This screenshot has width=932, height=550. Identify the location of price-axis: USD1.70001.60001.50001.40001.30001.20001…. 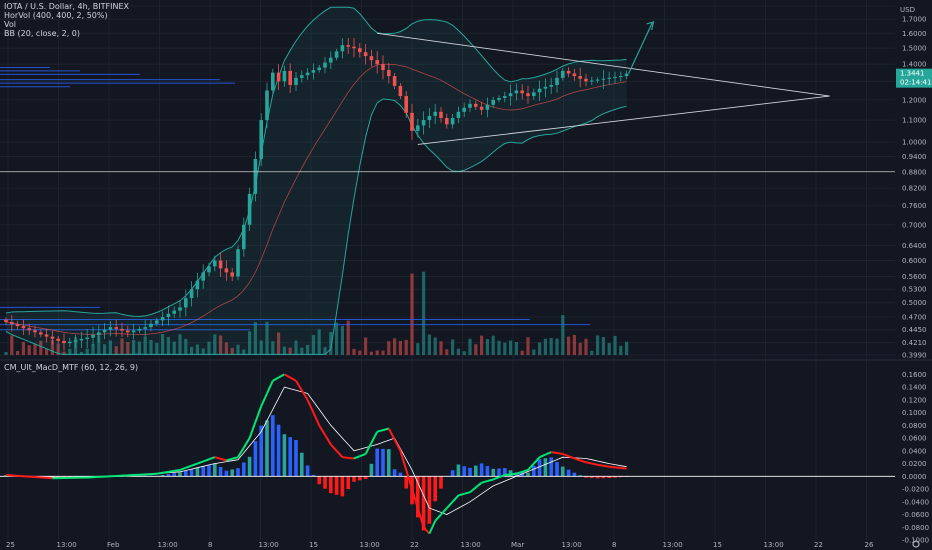
(914, 183).